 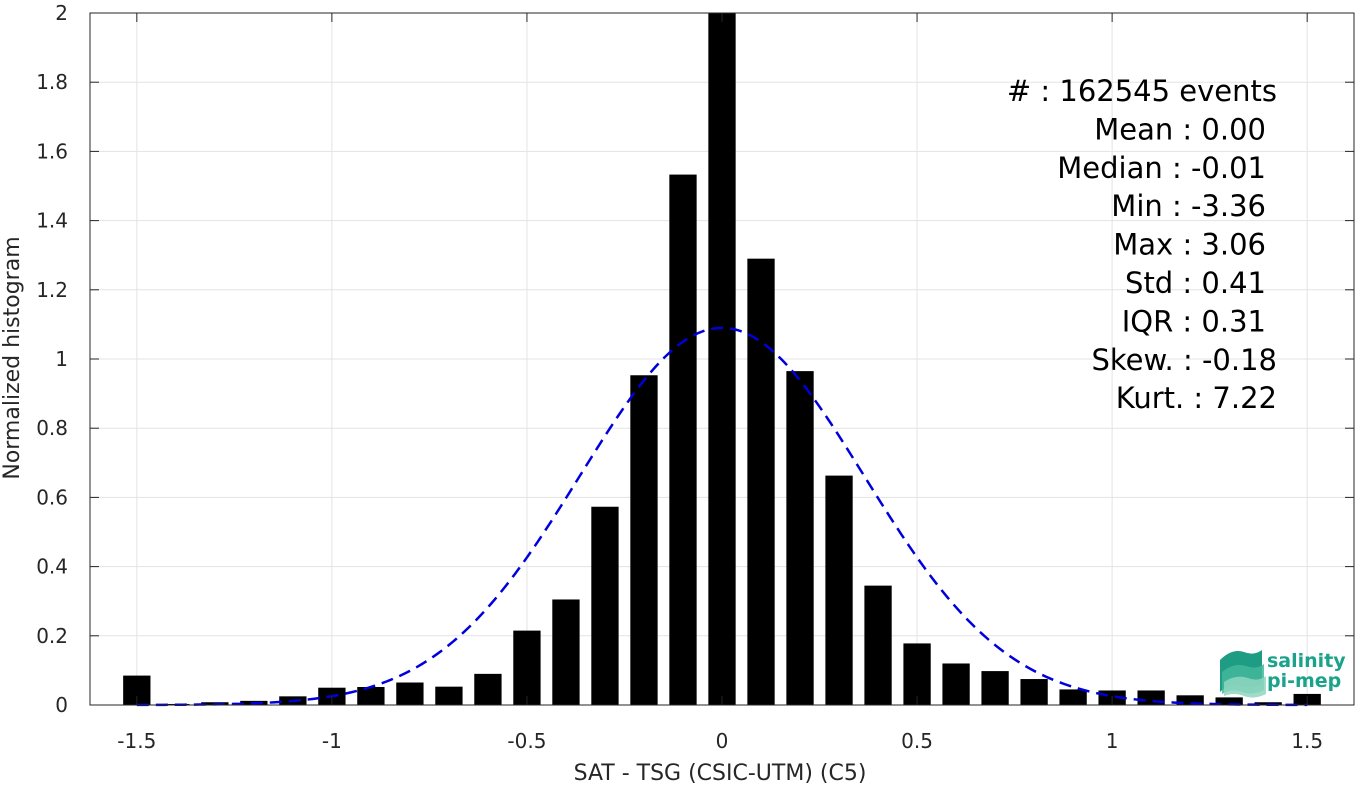 What do you see at coordinates (1188, 206) in the screenshot?
I see `stat-line: Min : -3.36` at bounding box center [1188, 206].